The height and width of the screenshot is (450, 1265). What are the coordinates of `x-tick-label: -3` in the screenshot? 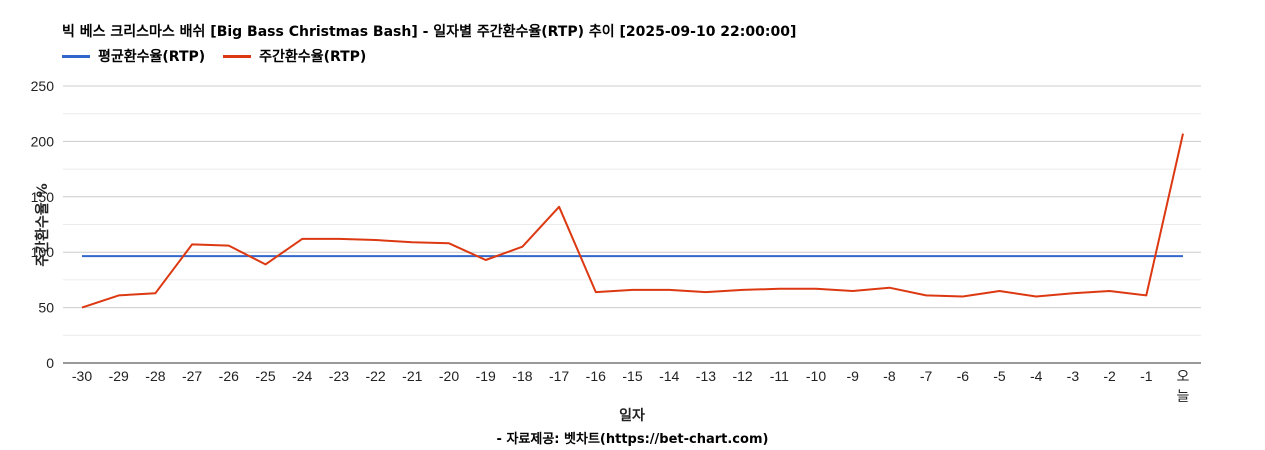 It's located at (1073, 376).